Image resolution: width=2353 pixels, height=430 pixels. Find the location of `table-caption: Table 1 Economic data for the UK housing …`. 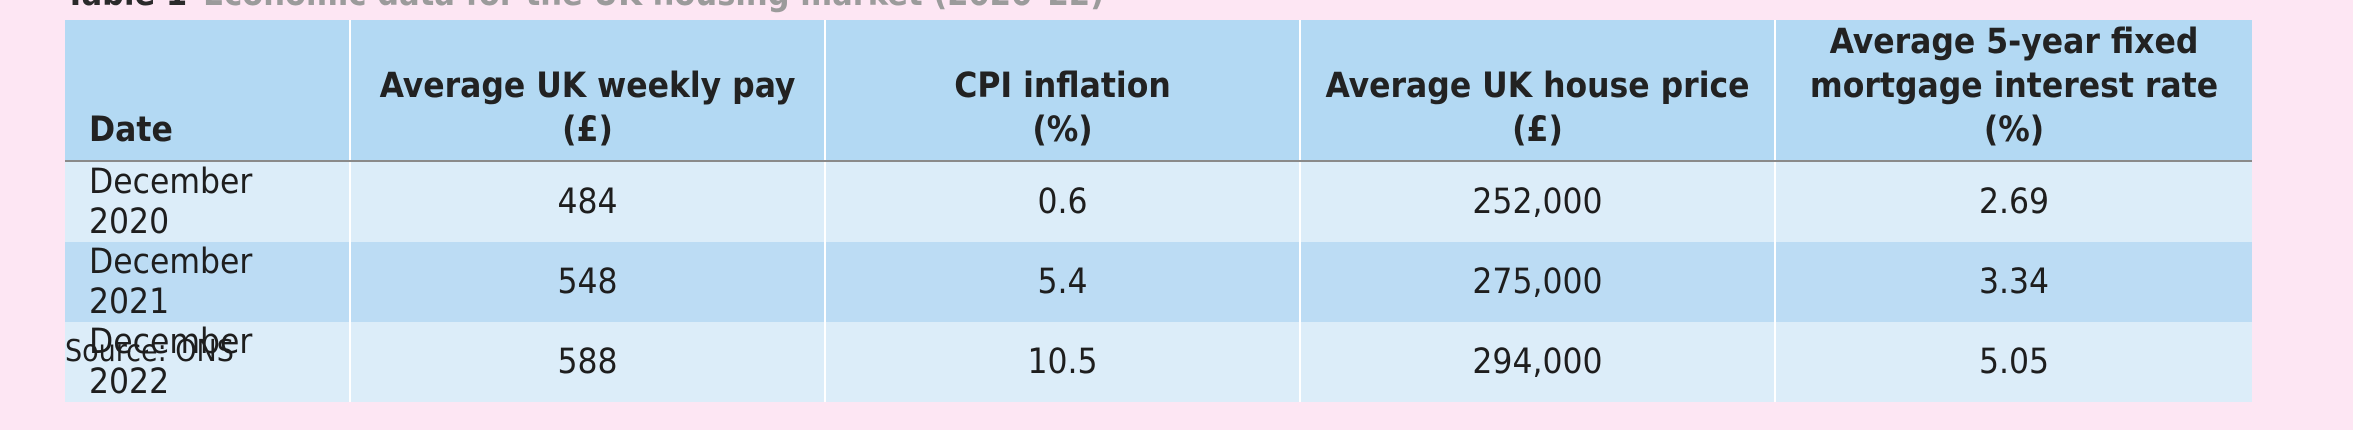

table-caption: Table 1 Economic data for the UK housing … is located at coordinates (584, 7).